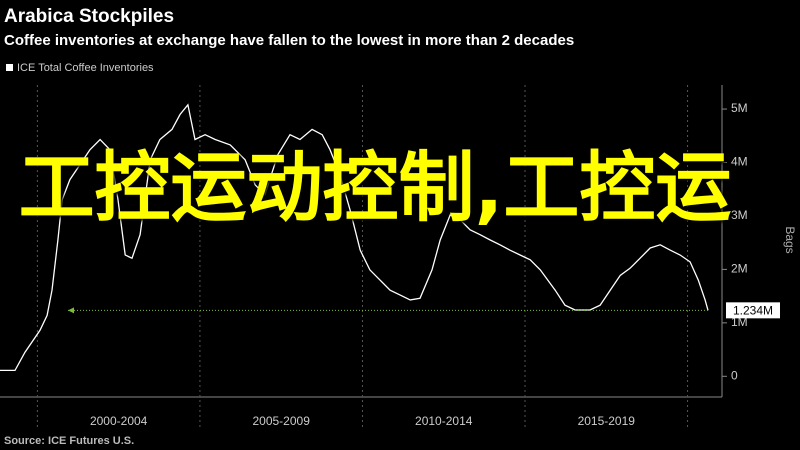 The image size is (800, 450). Describe the element at coordinates (739, 322) in the screenshot. I see `y-tick-label: 1M` at that location.